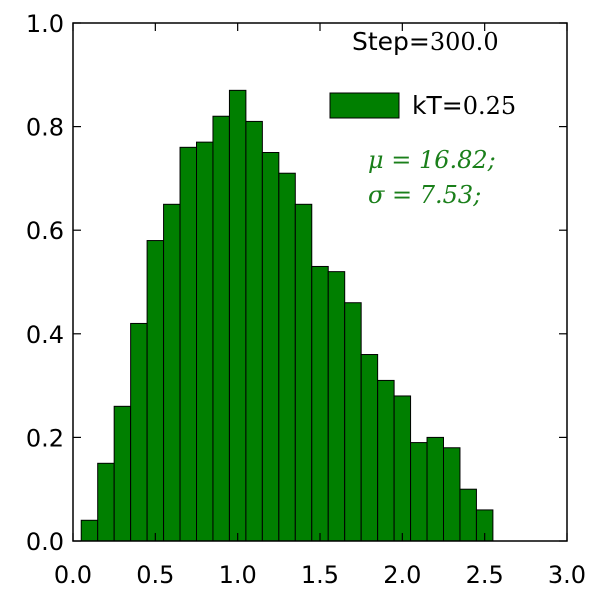 This screenshot has height=600, width=600. What do you see at coordinates (402, 575) in the screenshot?
I see `x-tick-label: 2.0` at bounding box center [402, 575].